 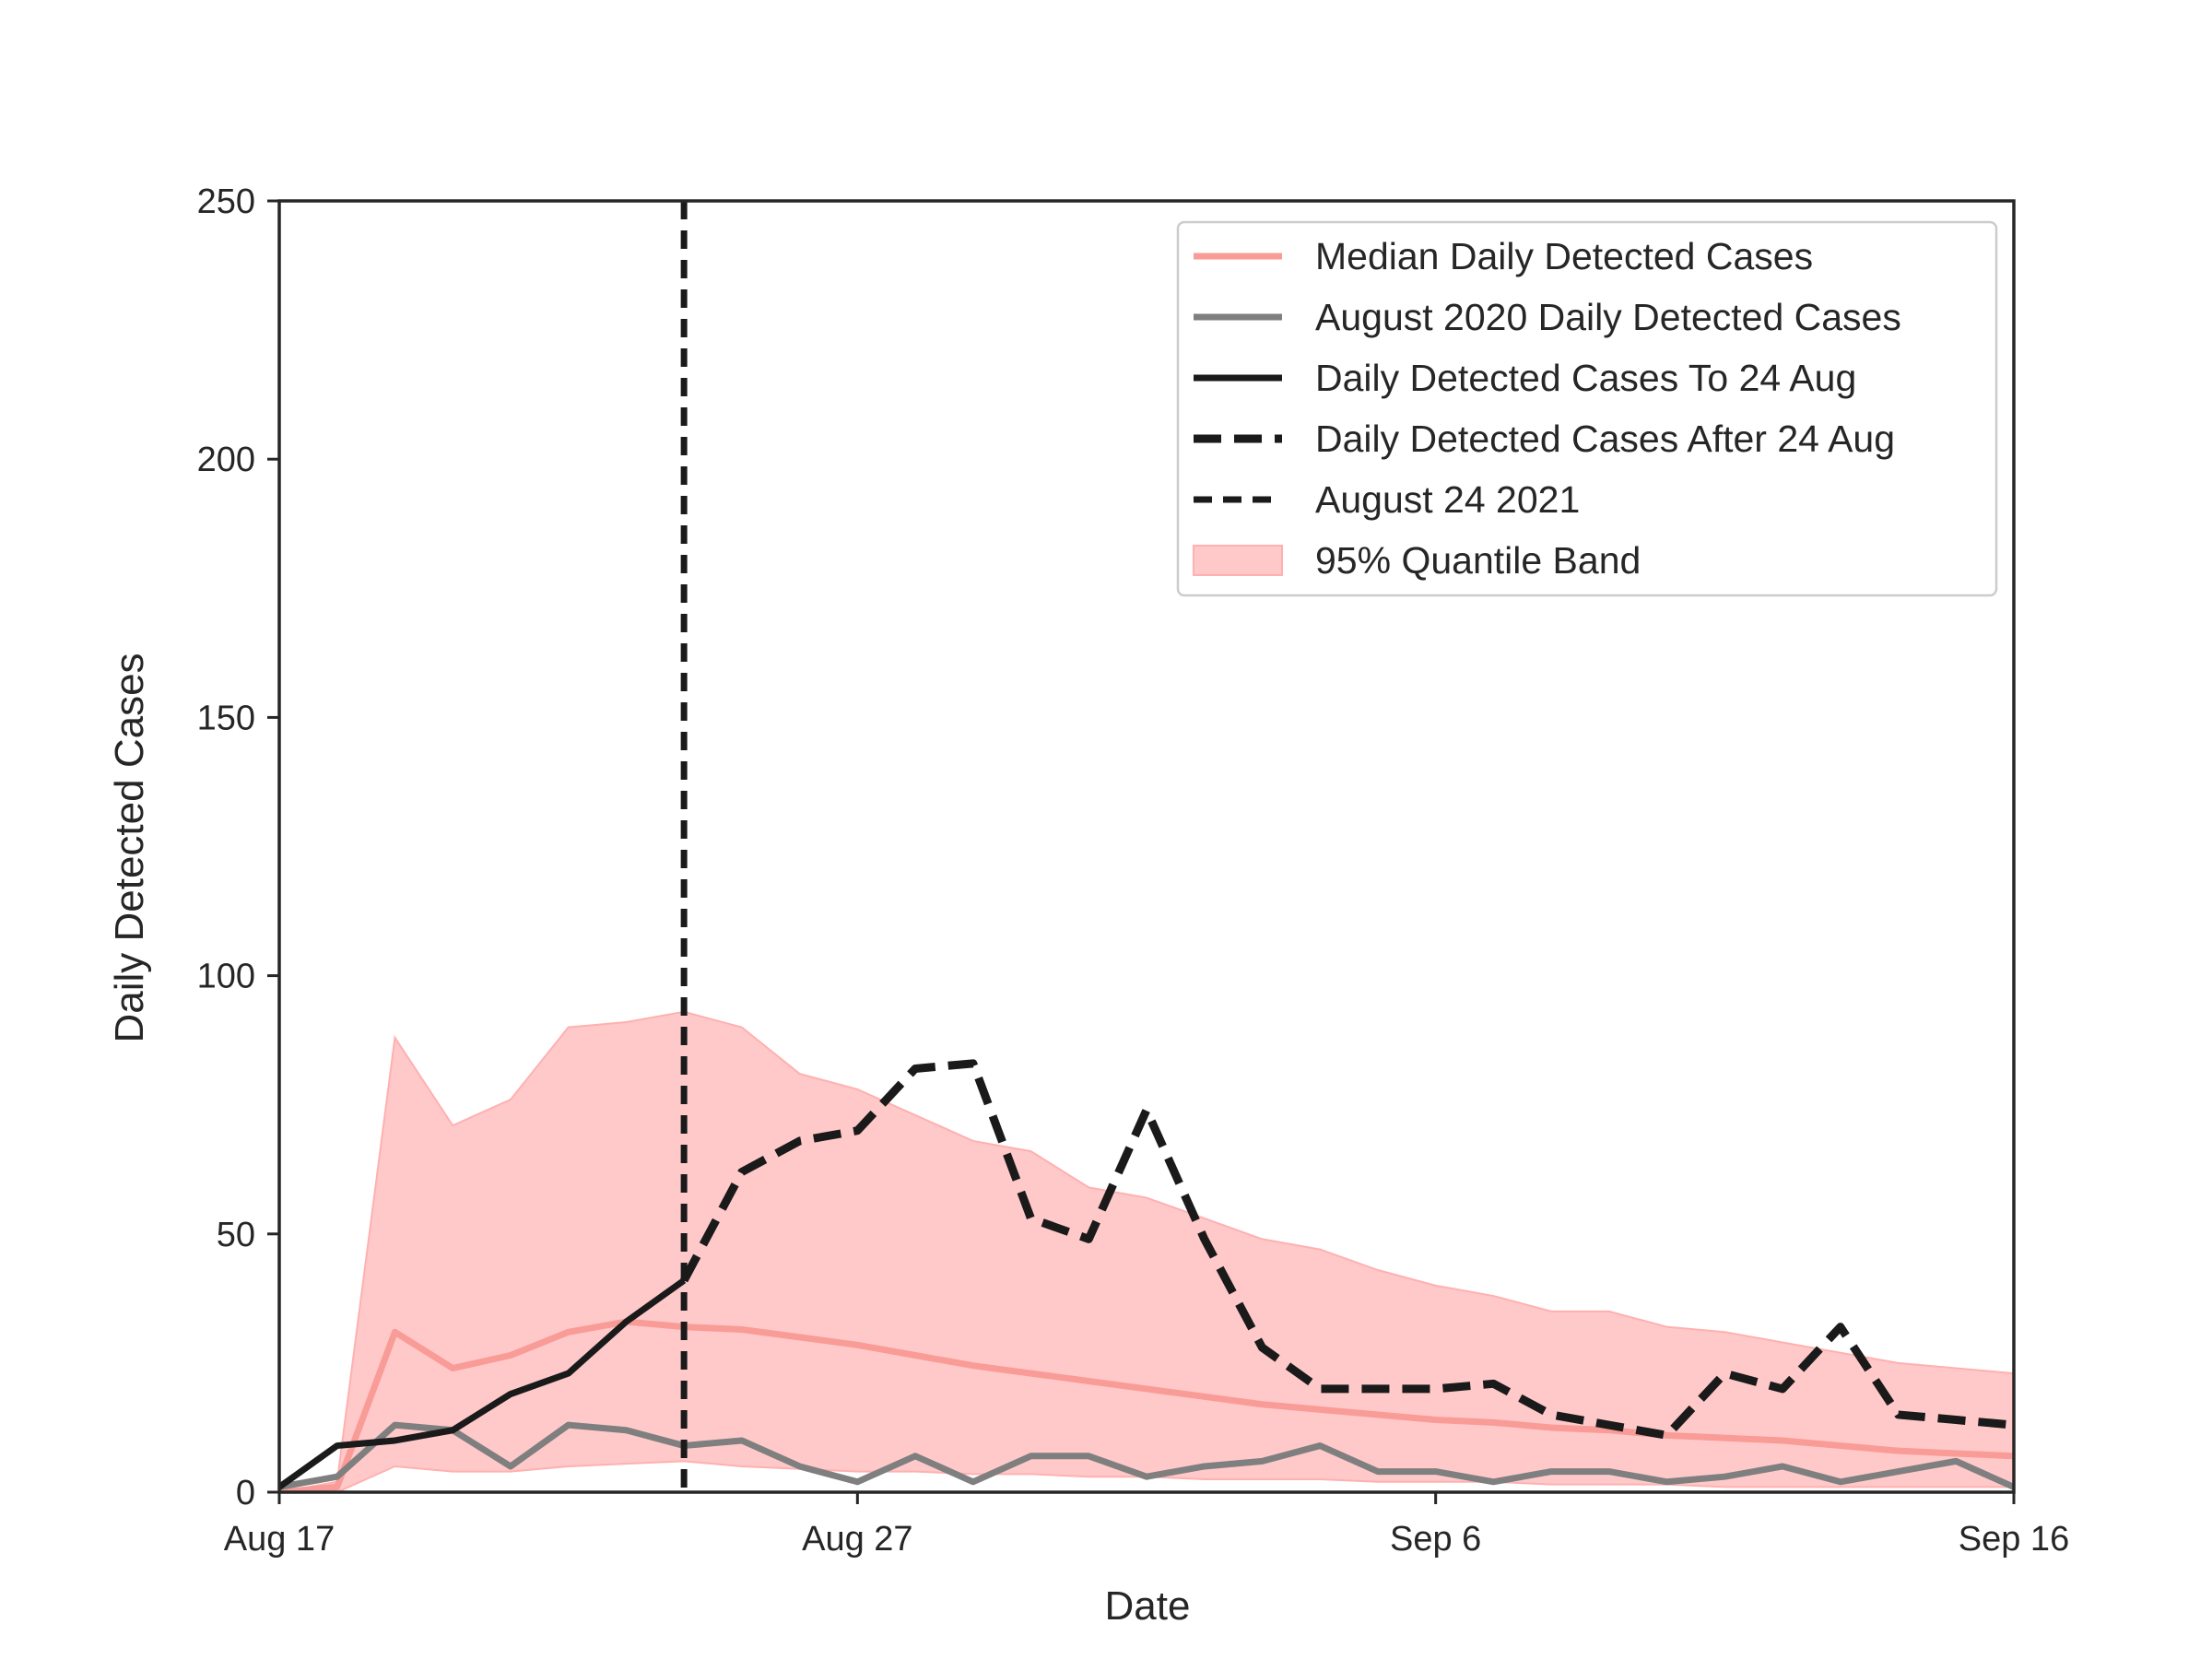 What do you see at coordinates (1435, 1539) in the screenshot?
I see `x-tick-label: Sep 6` at bounding box center [1435, 1539].